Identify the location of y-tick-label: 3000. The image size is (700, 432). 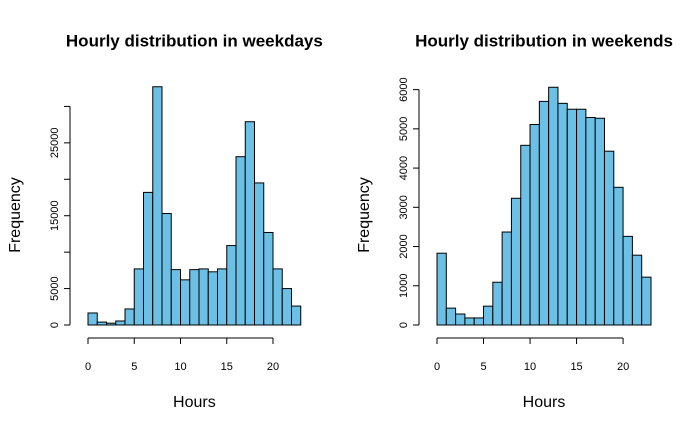
(404, 207).